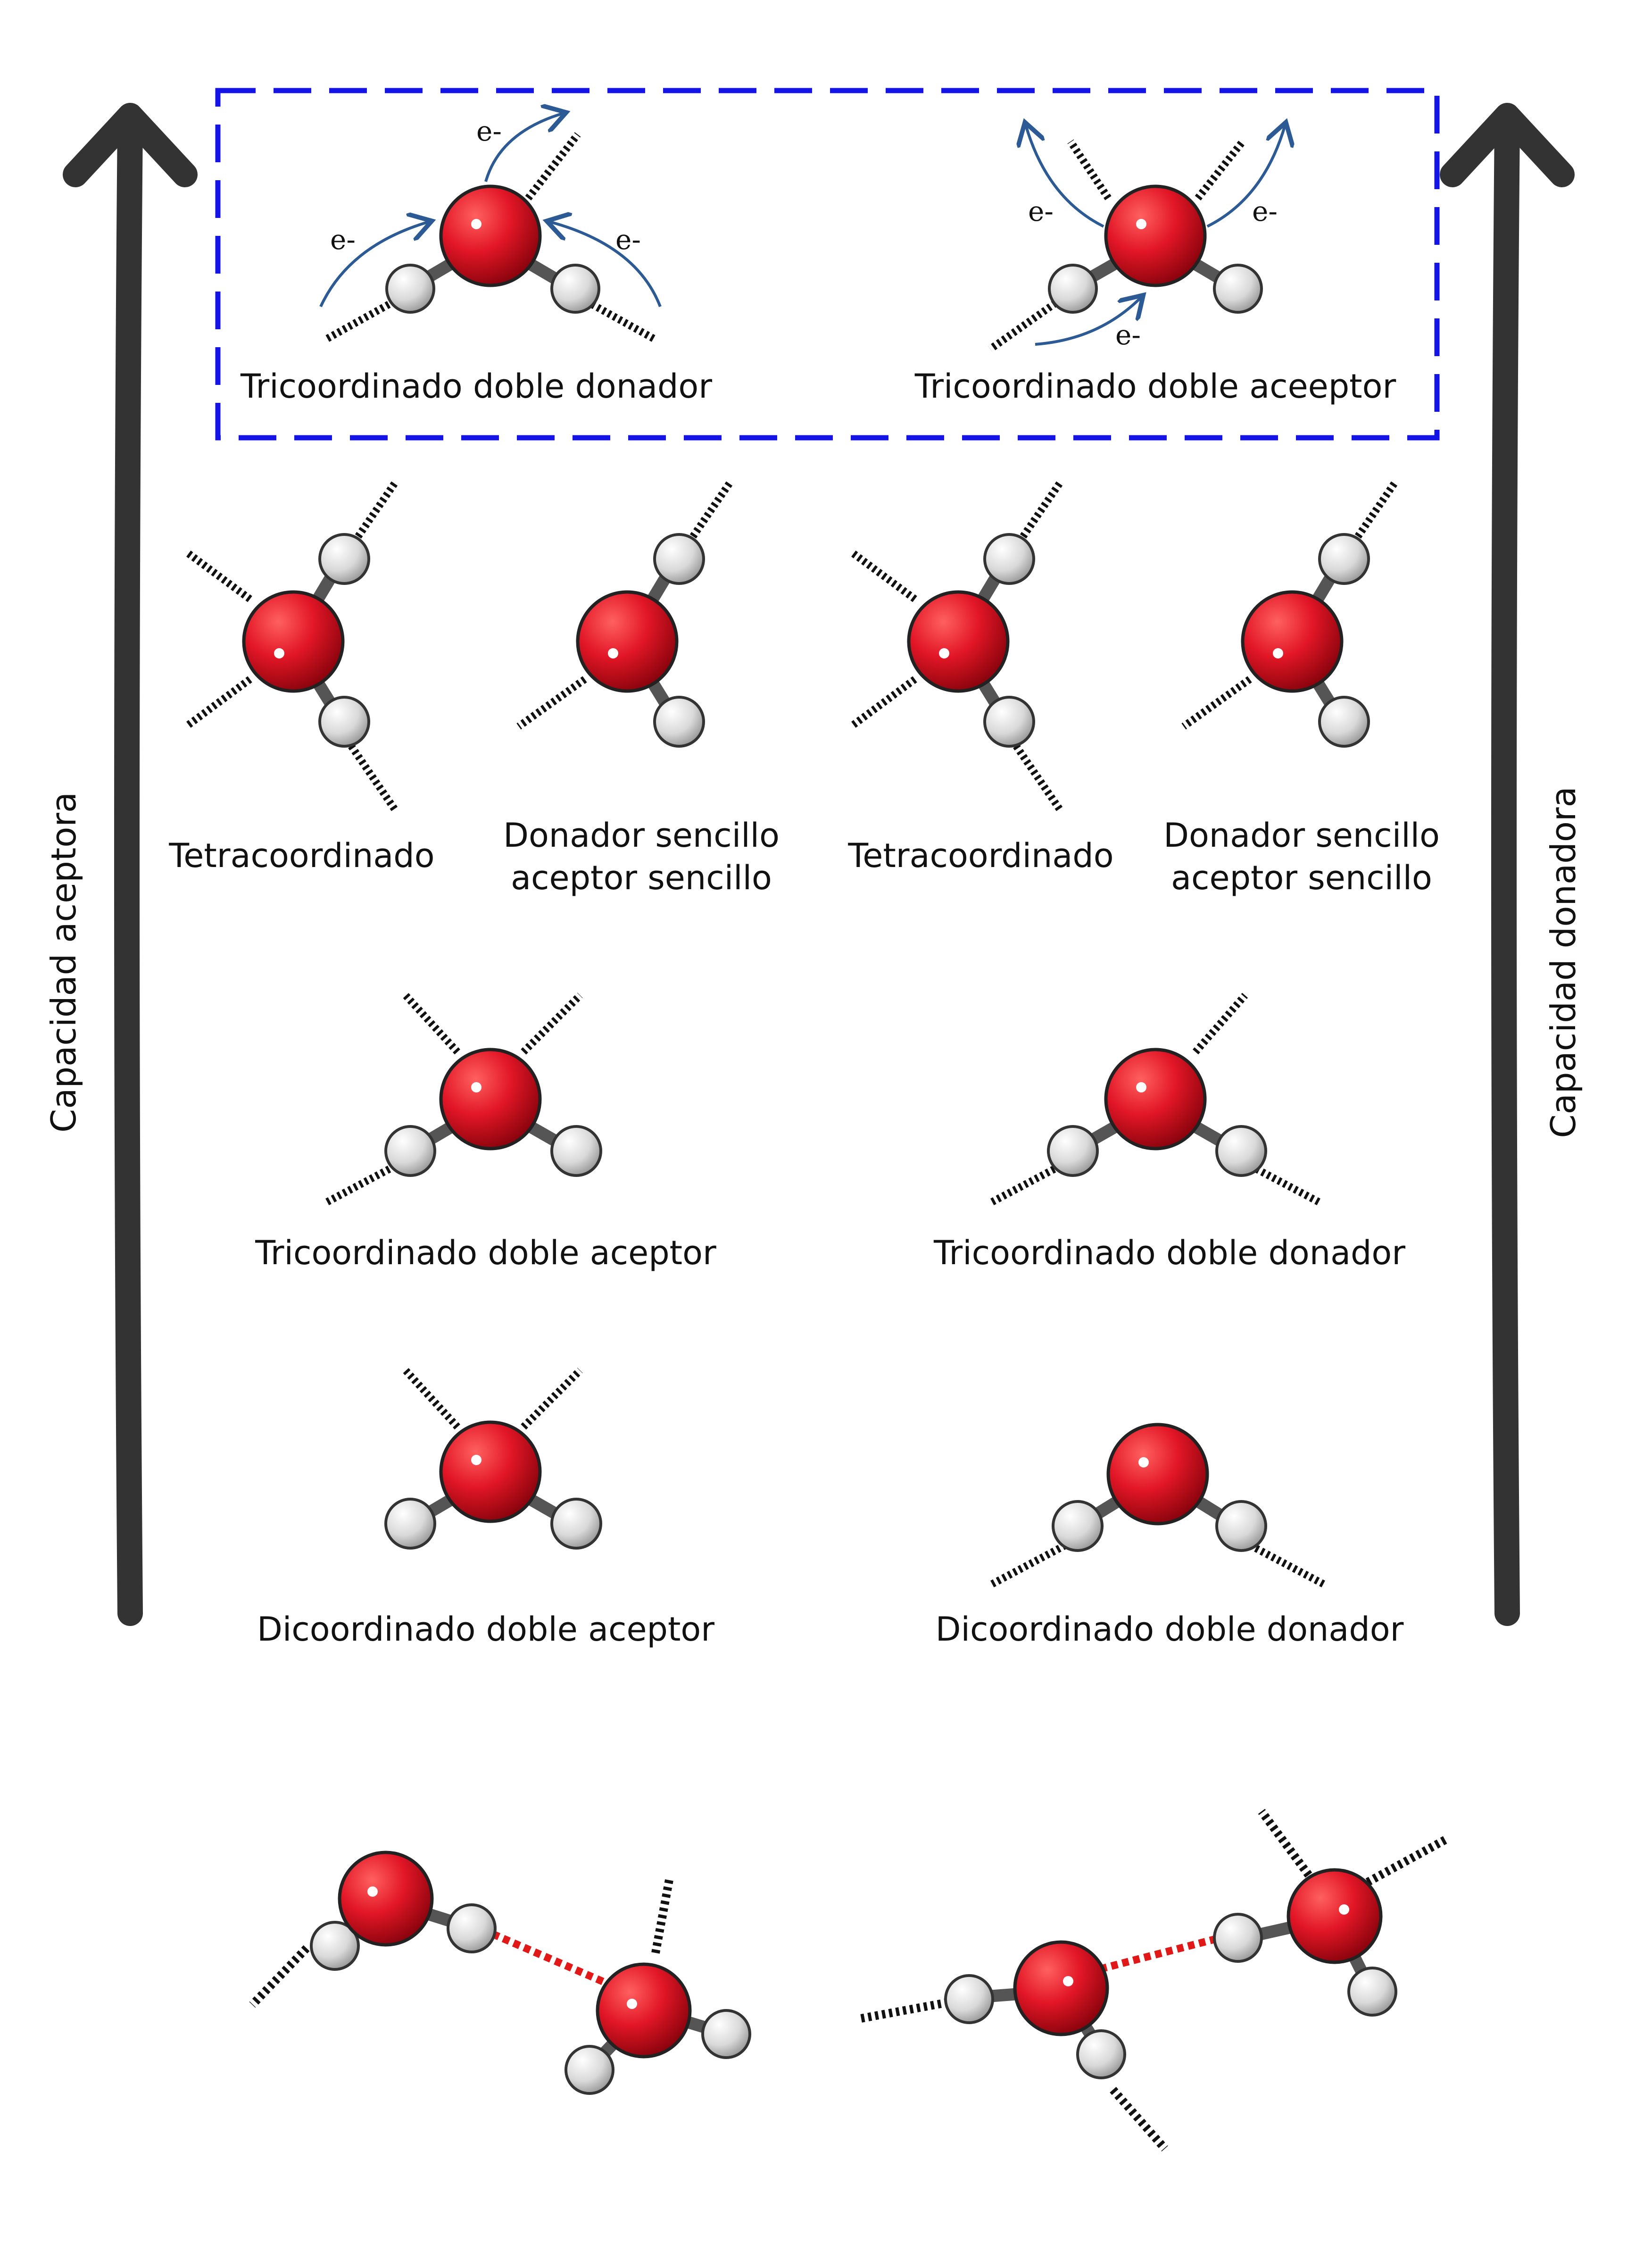  Describe the element at coordinates (1155, 387) in the screenshot. I see `caption-tri-double-acceptor-top: Tricoordinado doble aceeptor` at that location.